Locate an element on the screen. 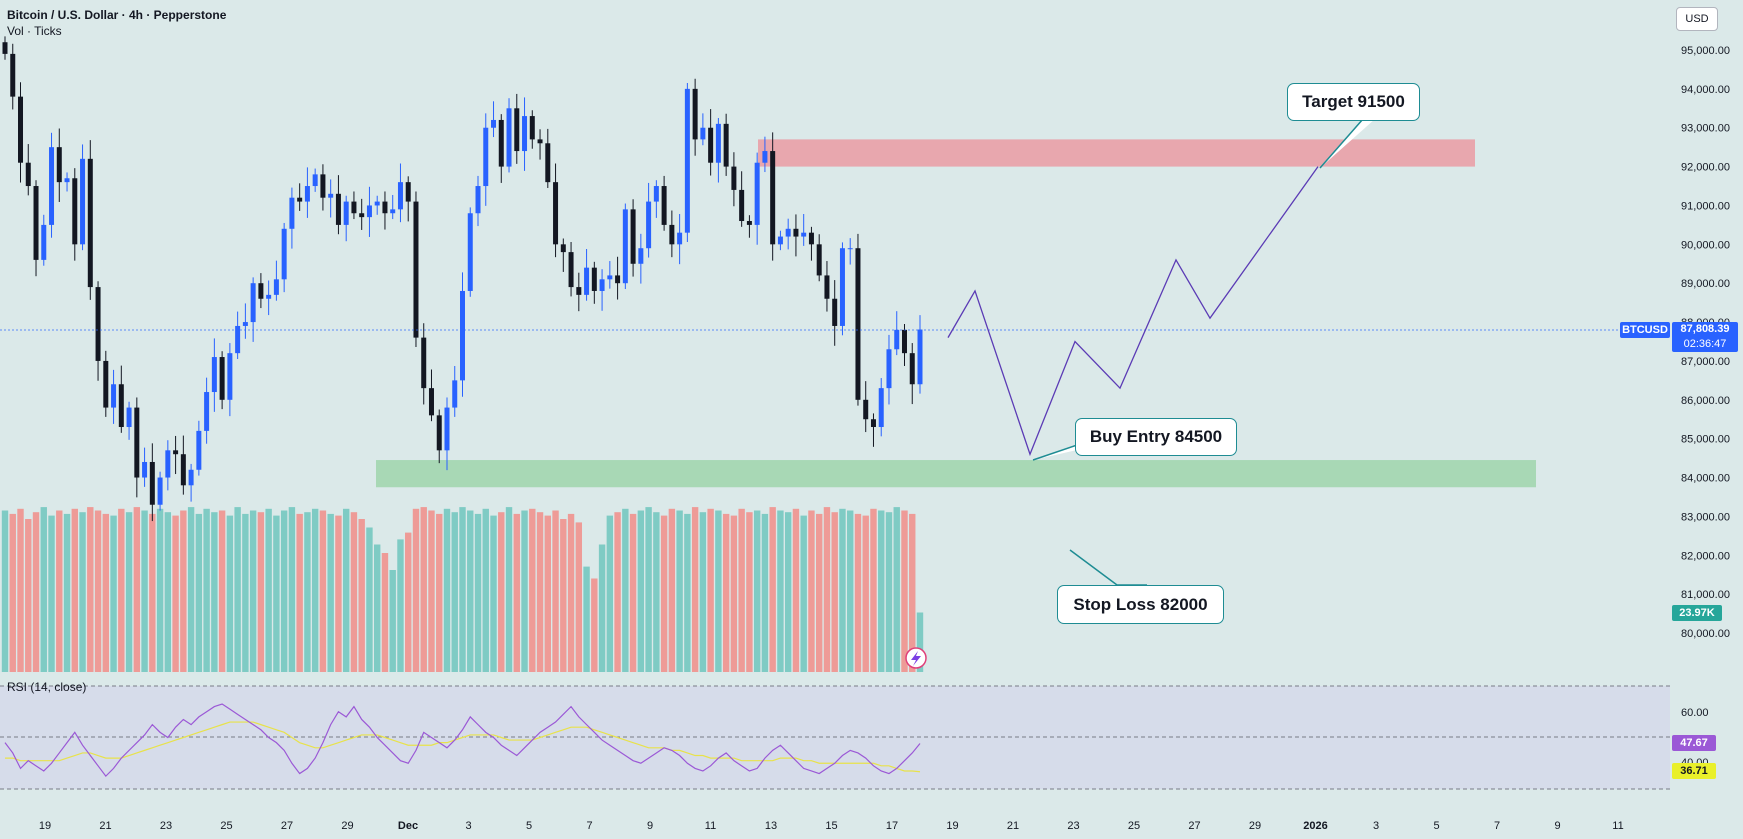  time-tick-label: 9 is located at coordinates (650, 826).